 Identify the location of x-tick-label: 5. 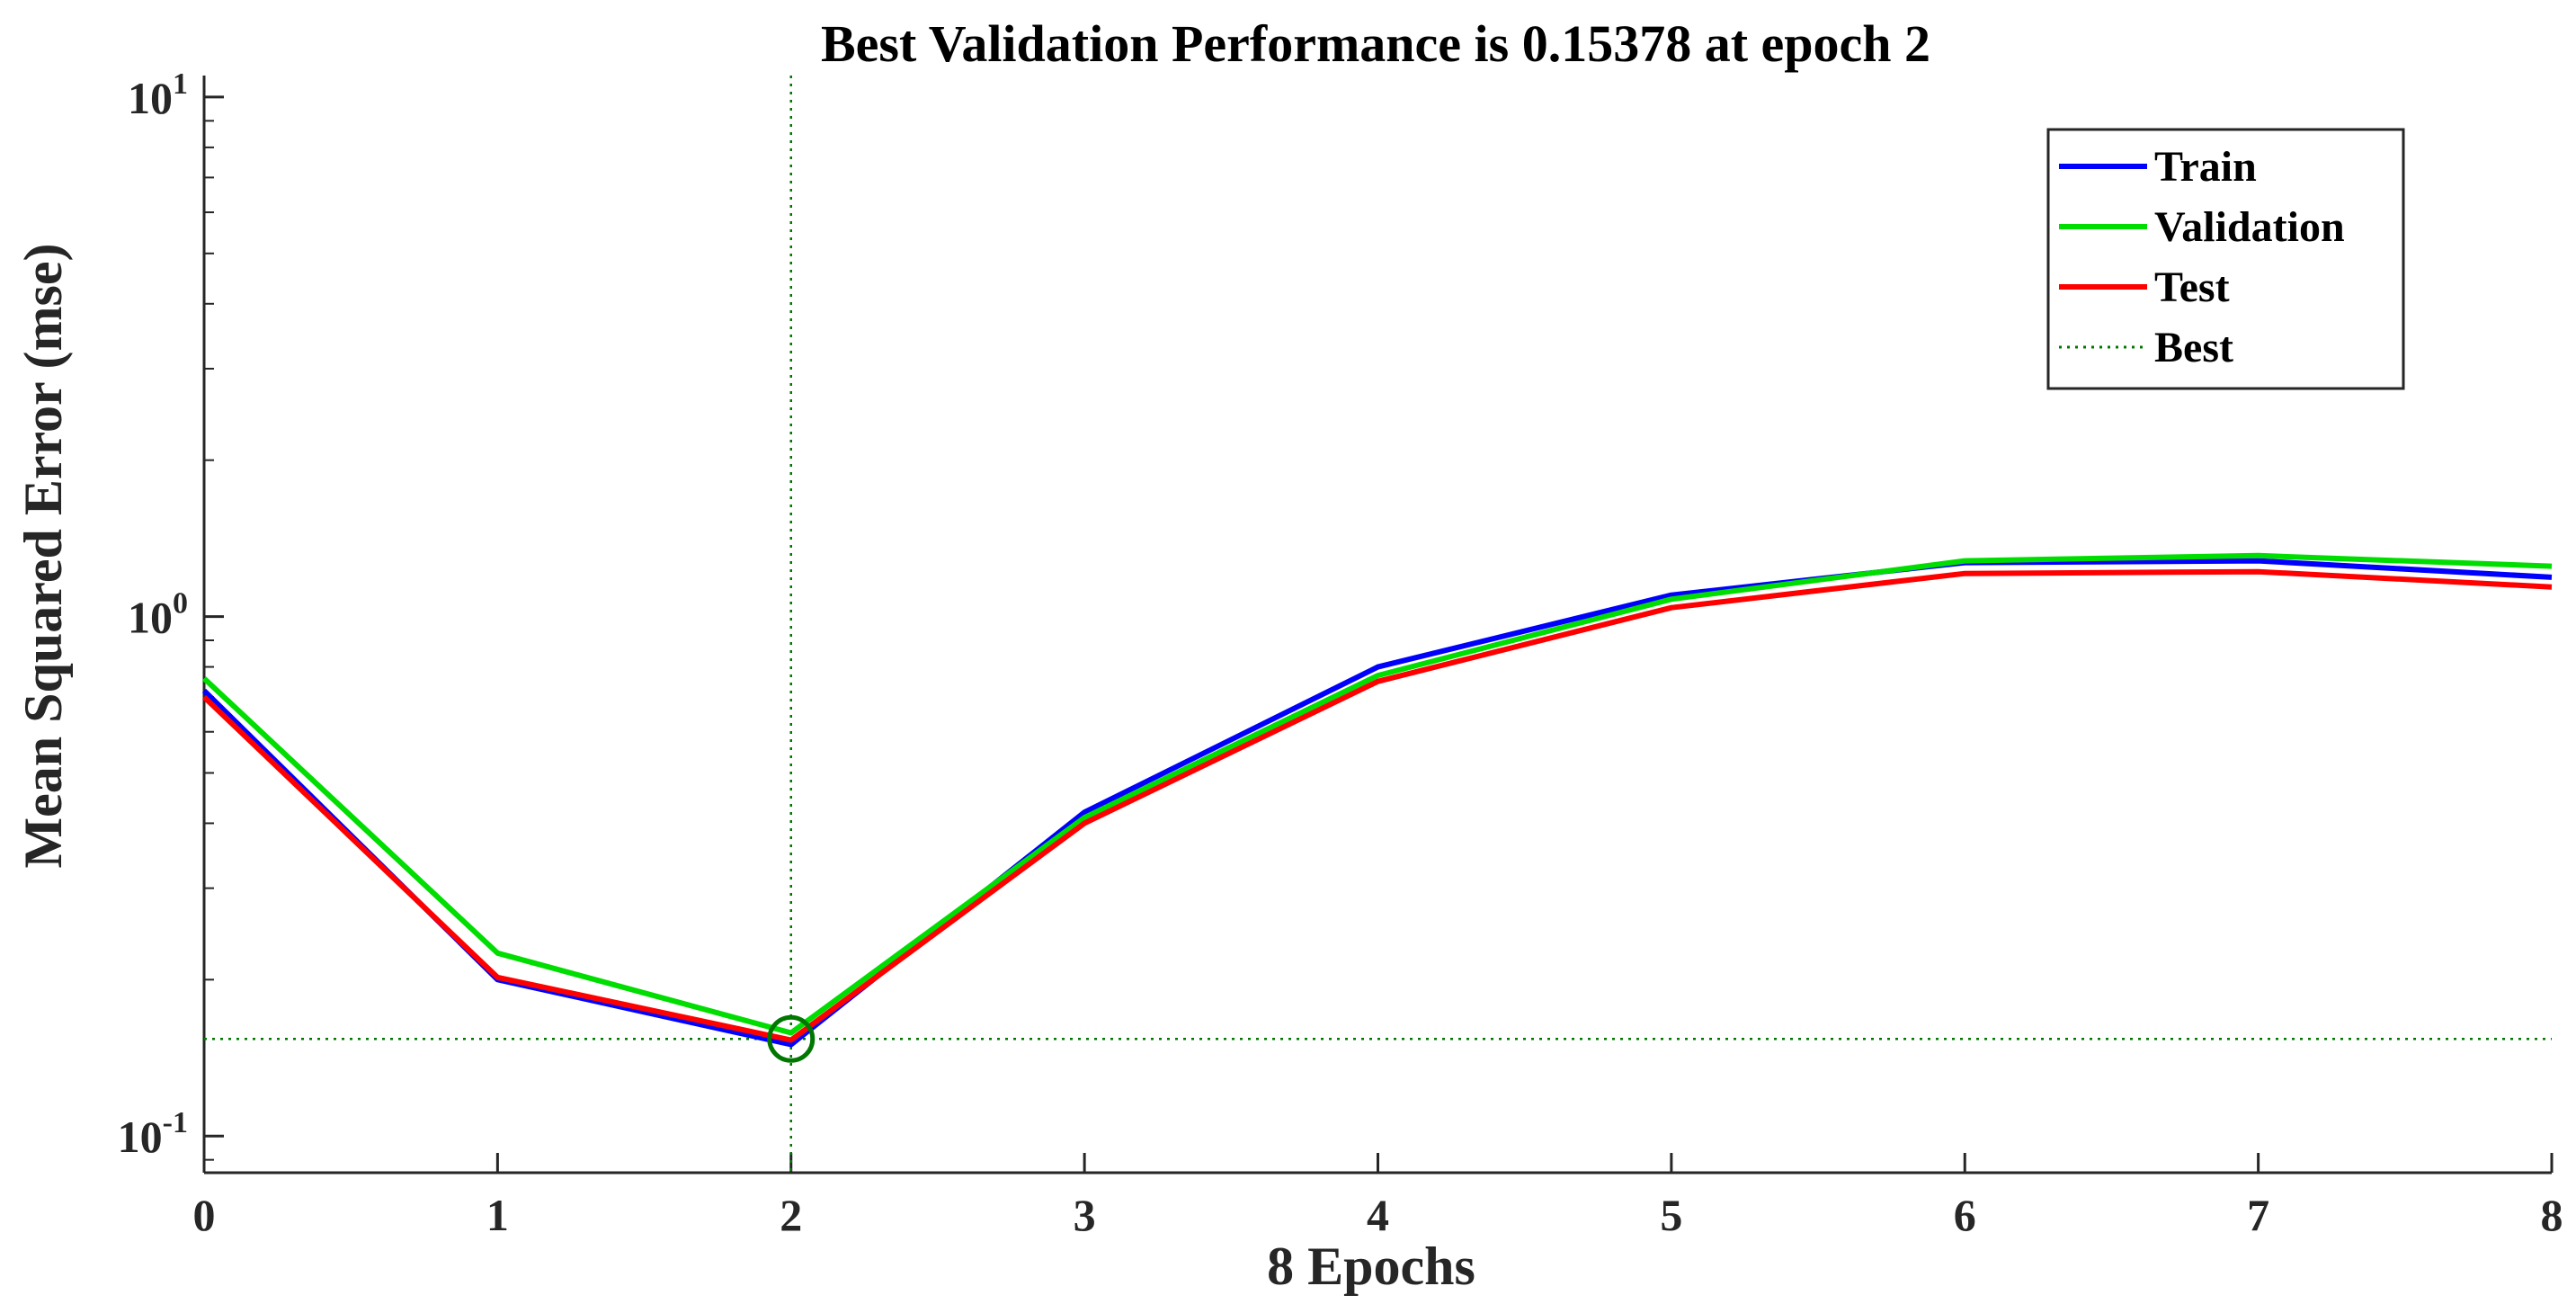
(1671, 1215).